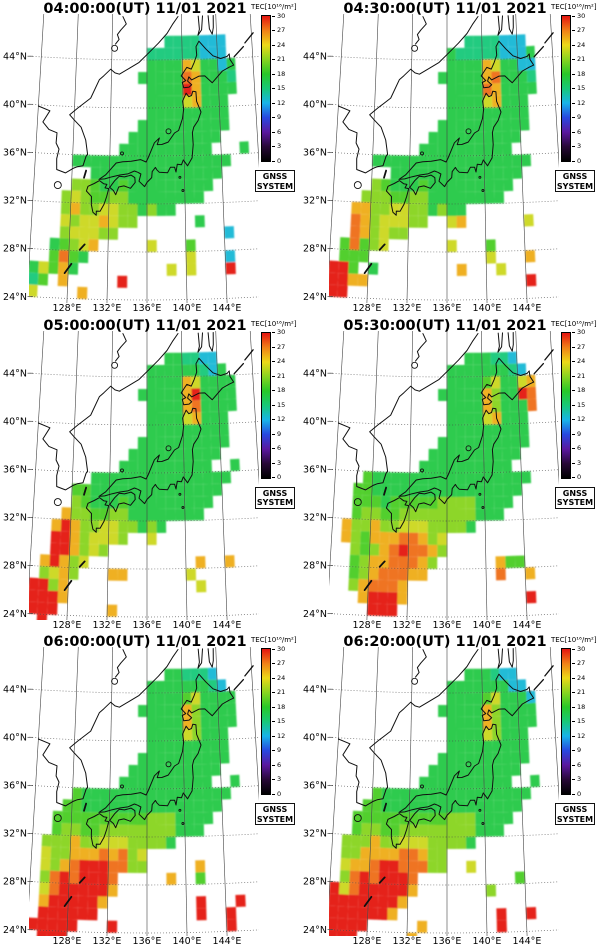  I want to click on colorbar-tick-label: 9, so click(279, 750).